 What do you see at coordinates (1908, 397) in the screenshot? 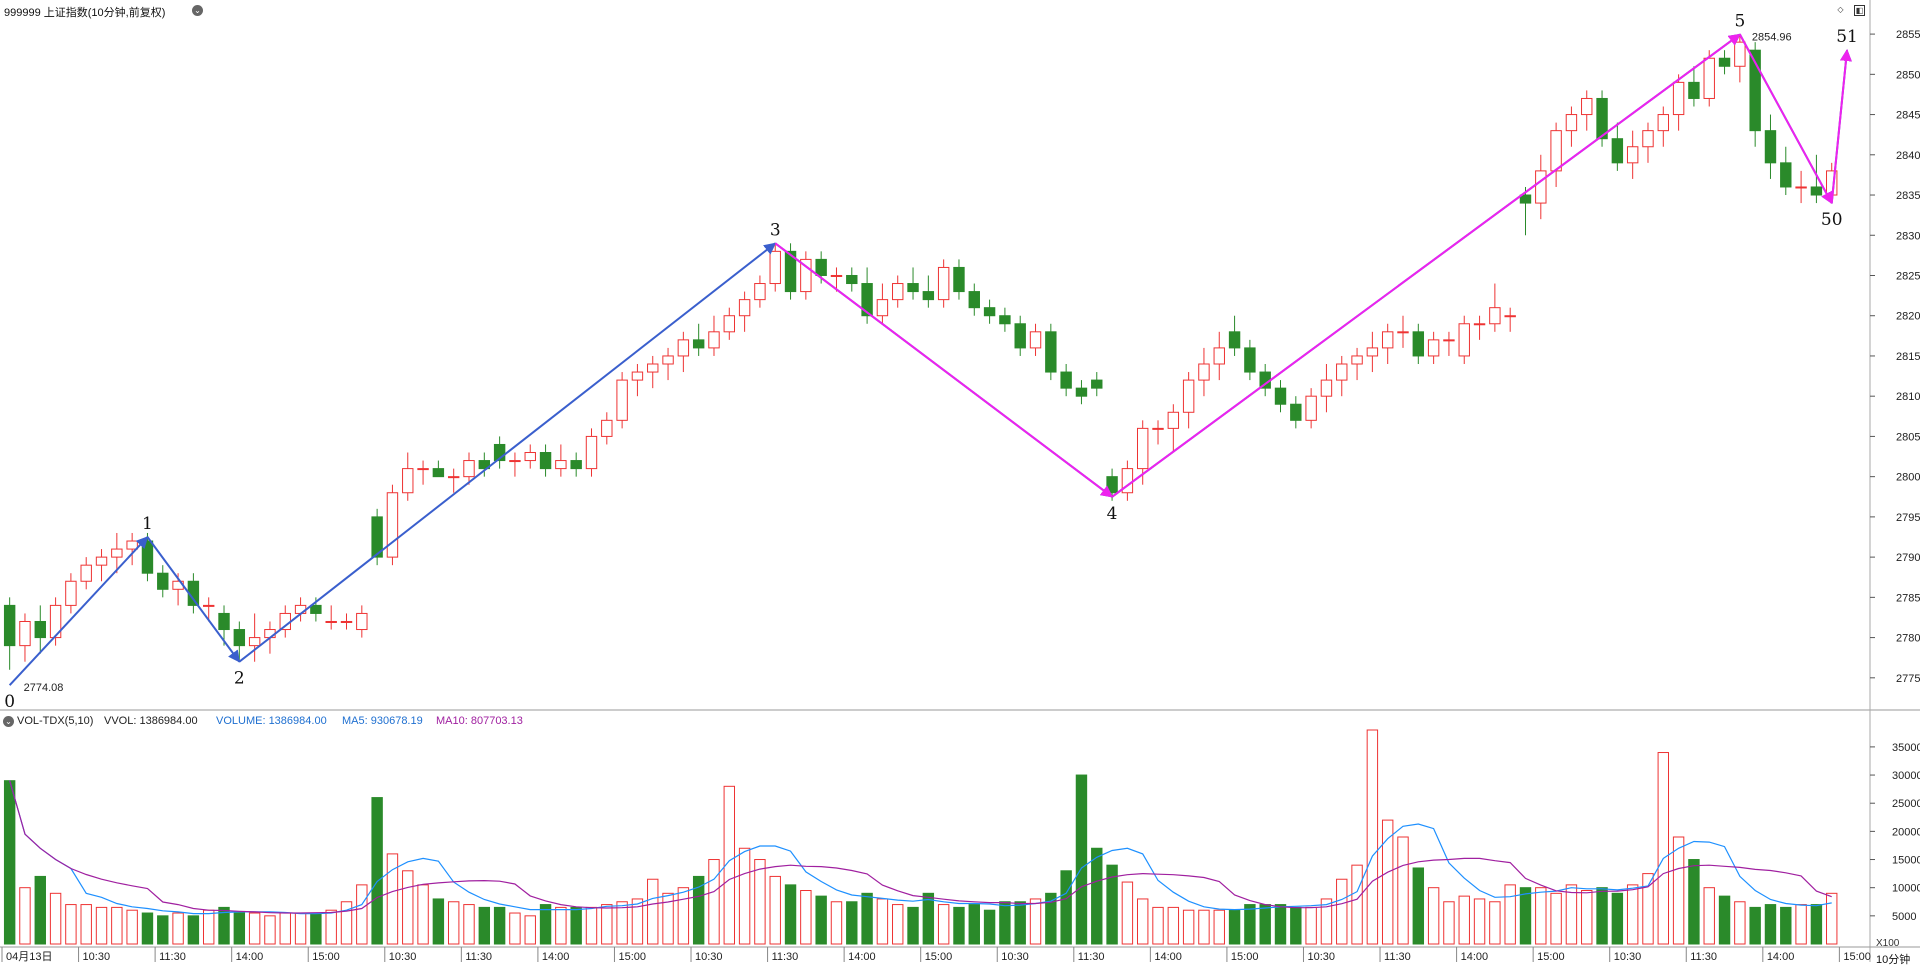
I see `price-tick-label: 2810` at bounding box center [1908, 397].